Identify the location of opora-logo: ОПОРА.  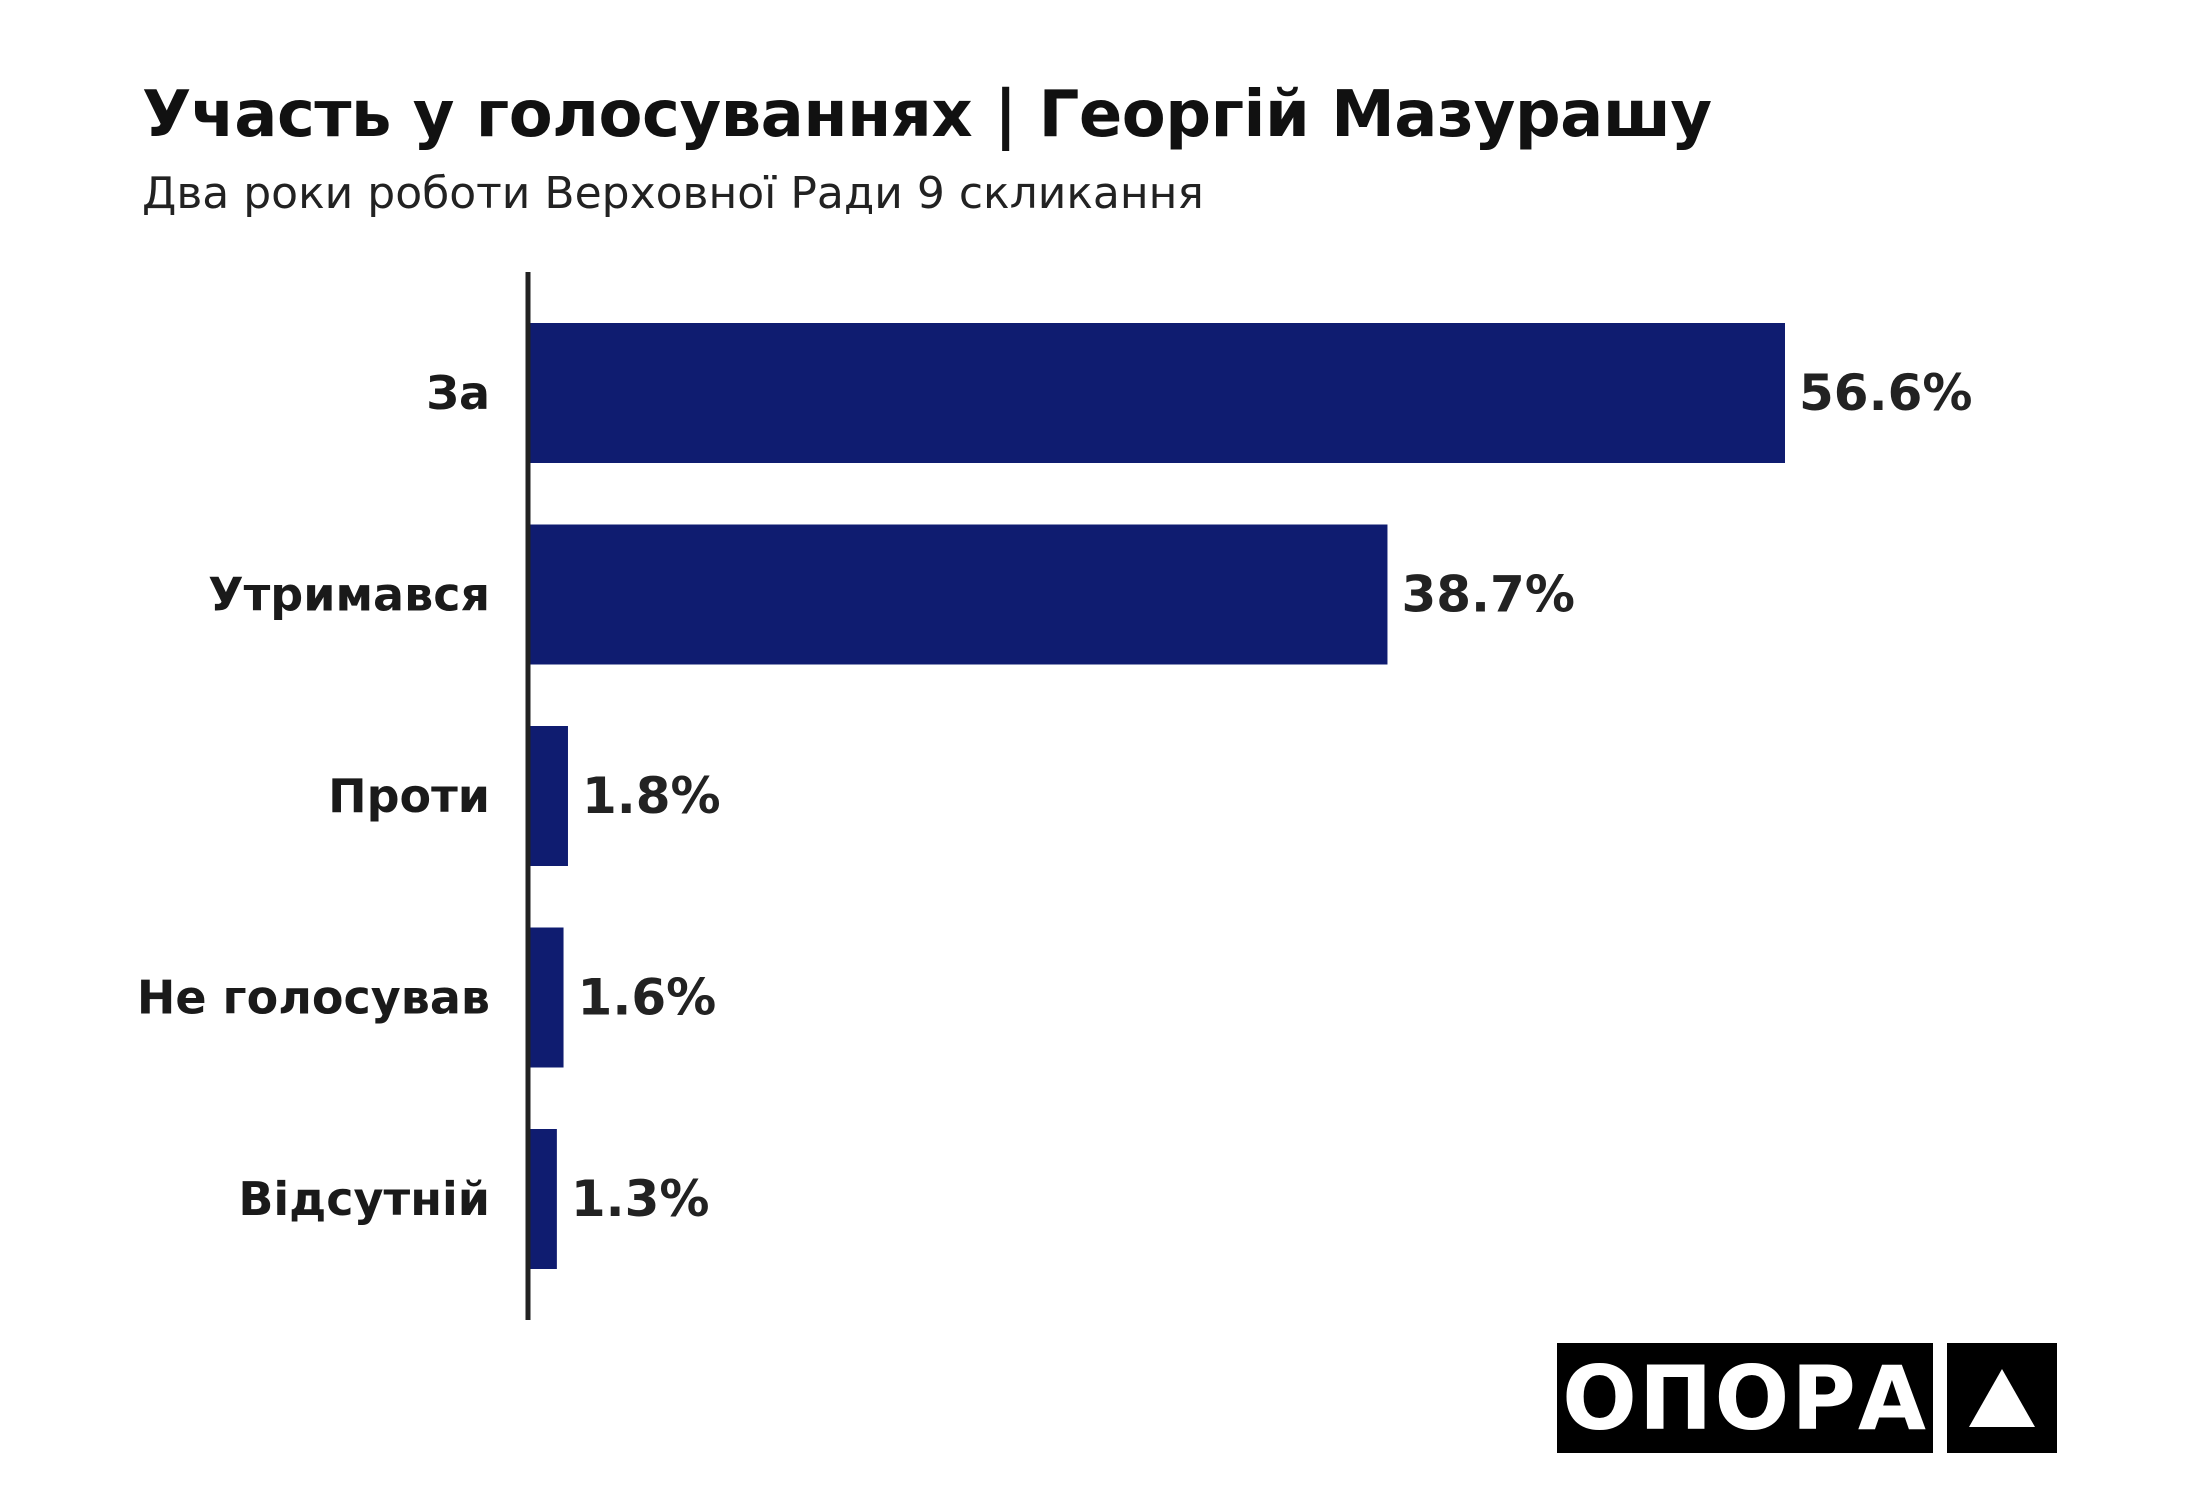
(1807, 1398).